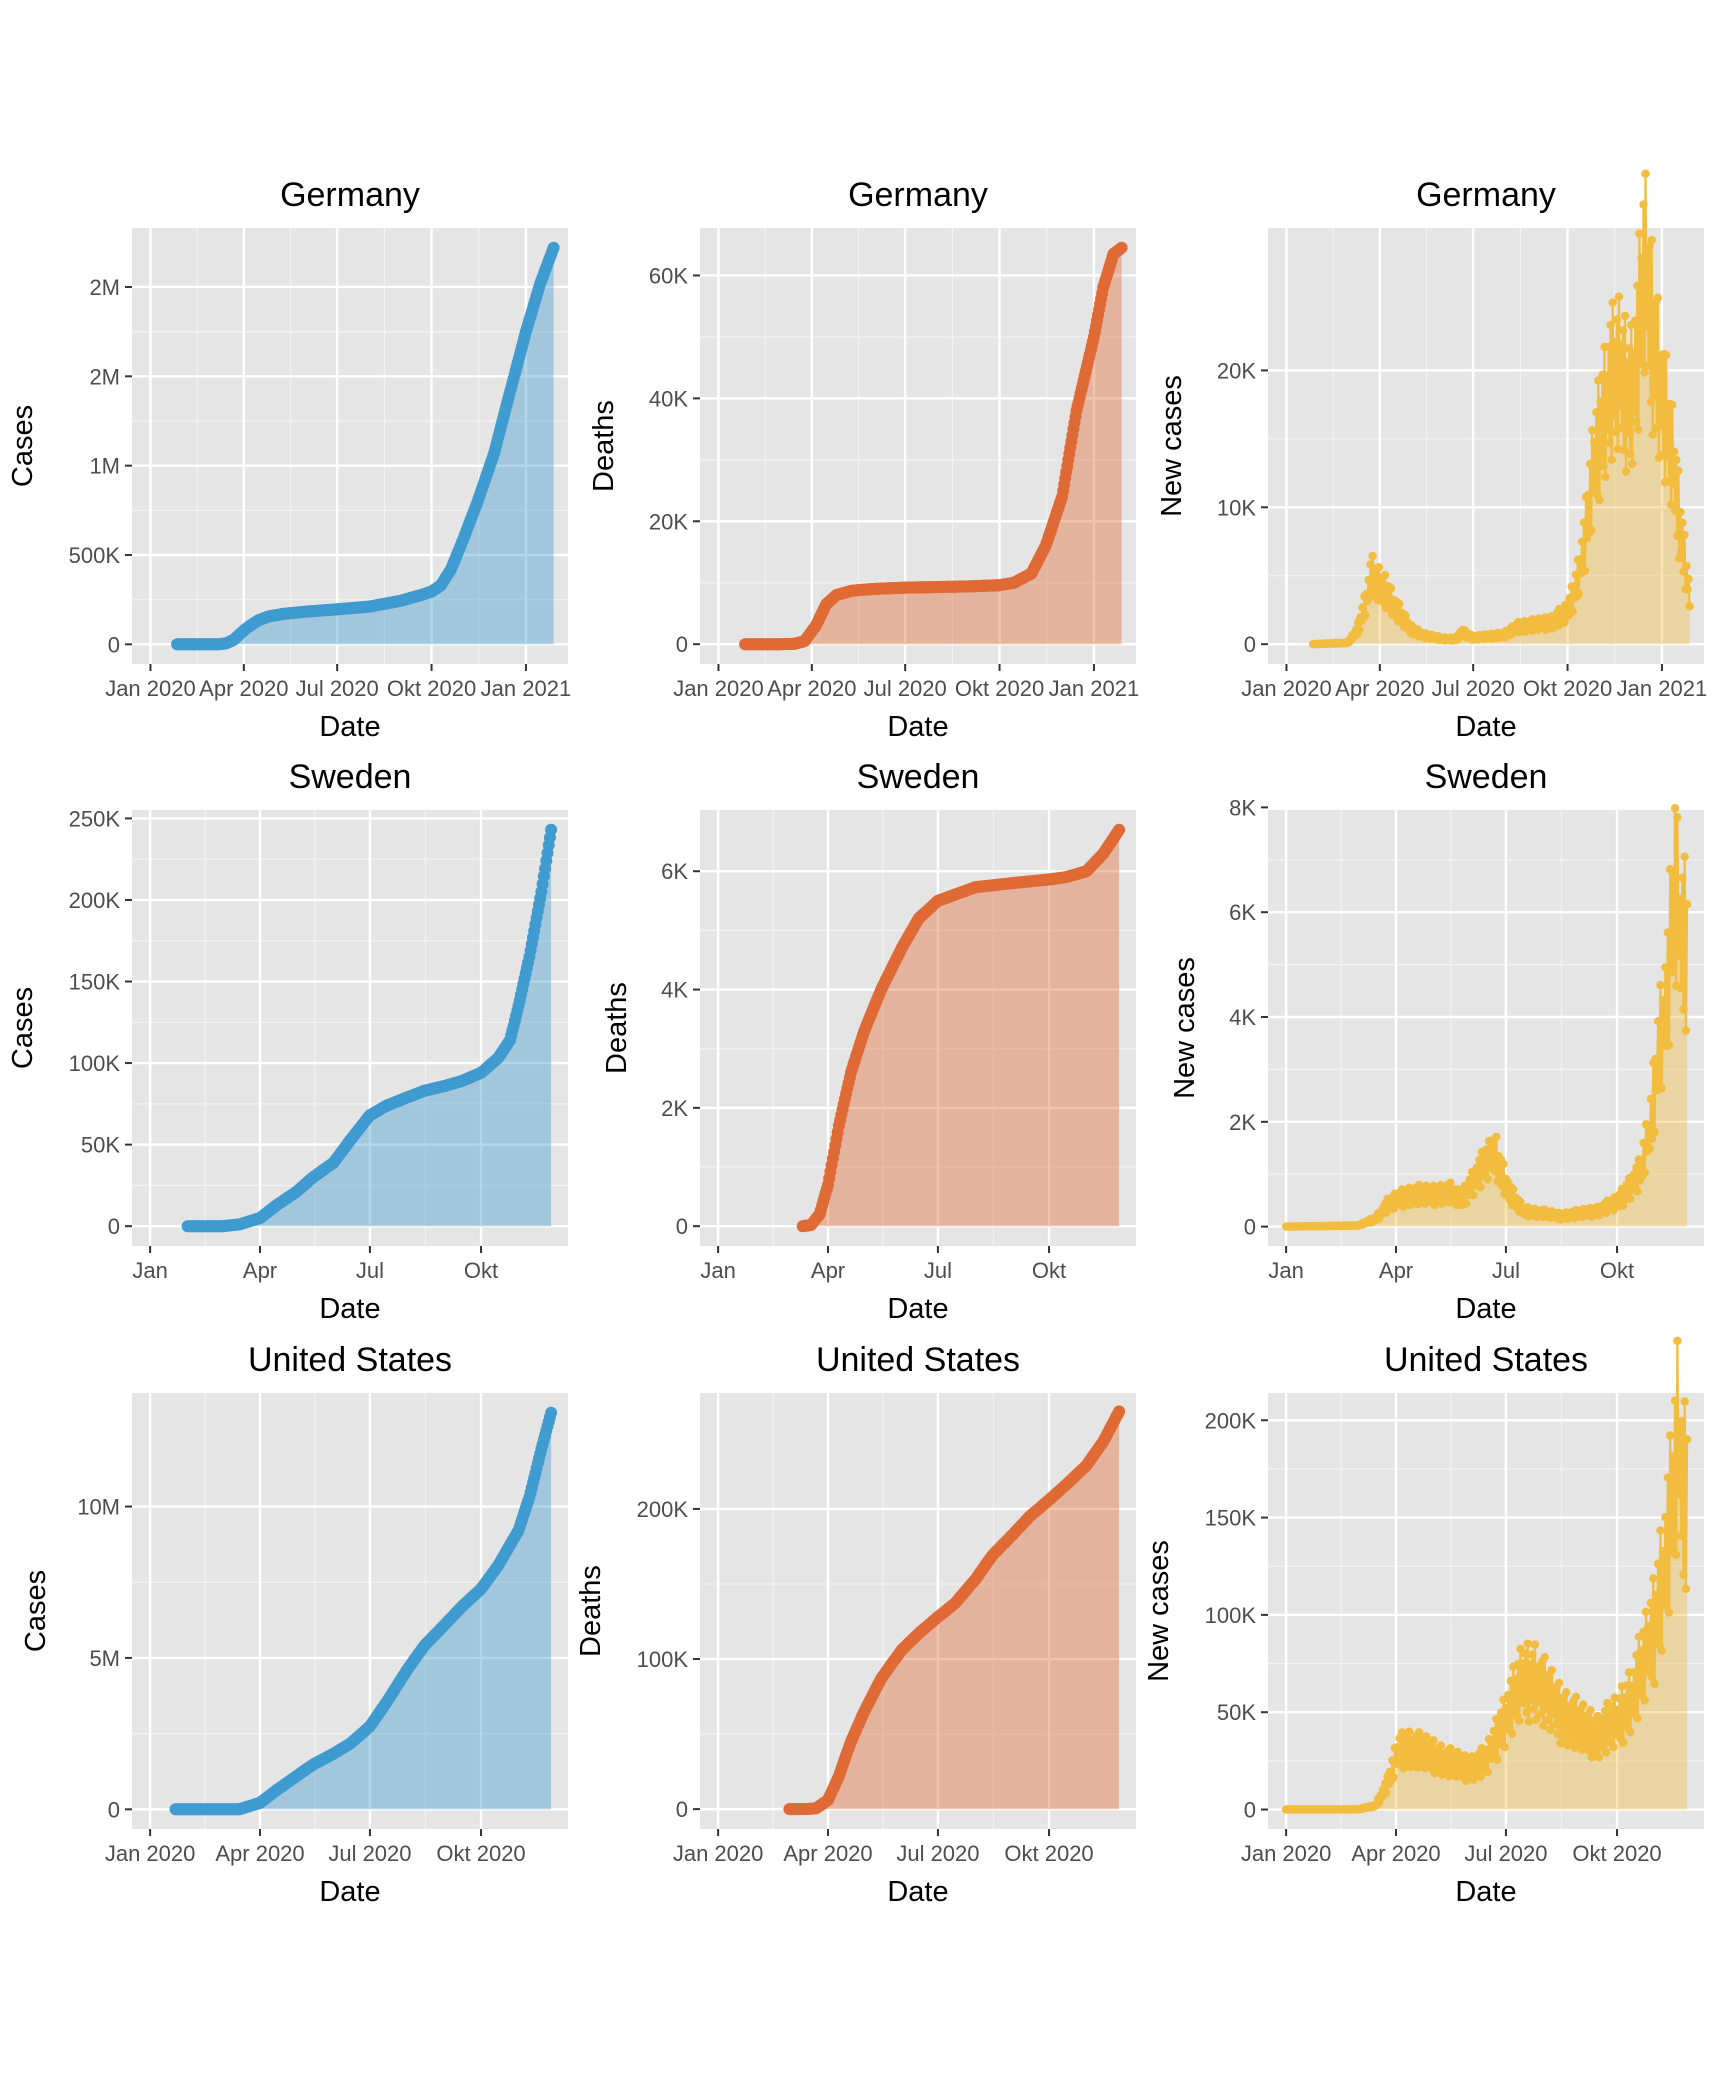 This screenshot has width=1728, height=2073. I want to click on y-axis-label: Deaths, so click(617, 1028).